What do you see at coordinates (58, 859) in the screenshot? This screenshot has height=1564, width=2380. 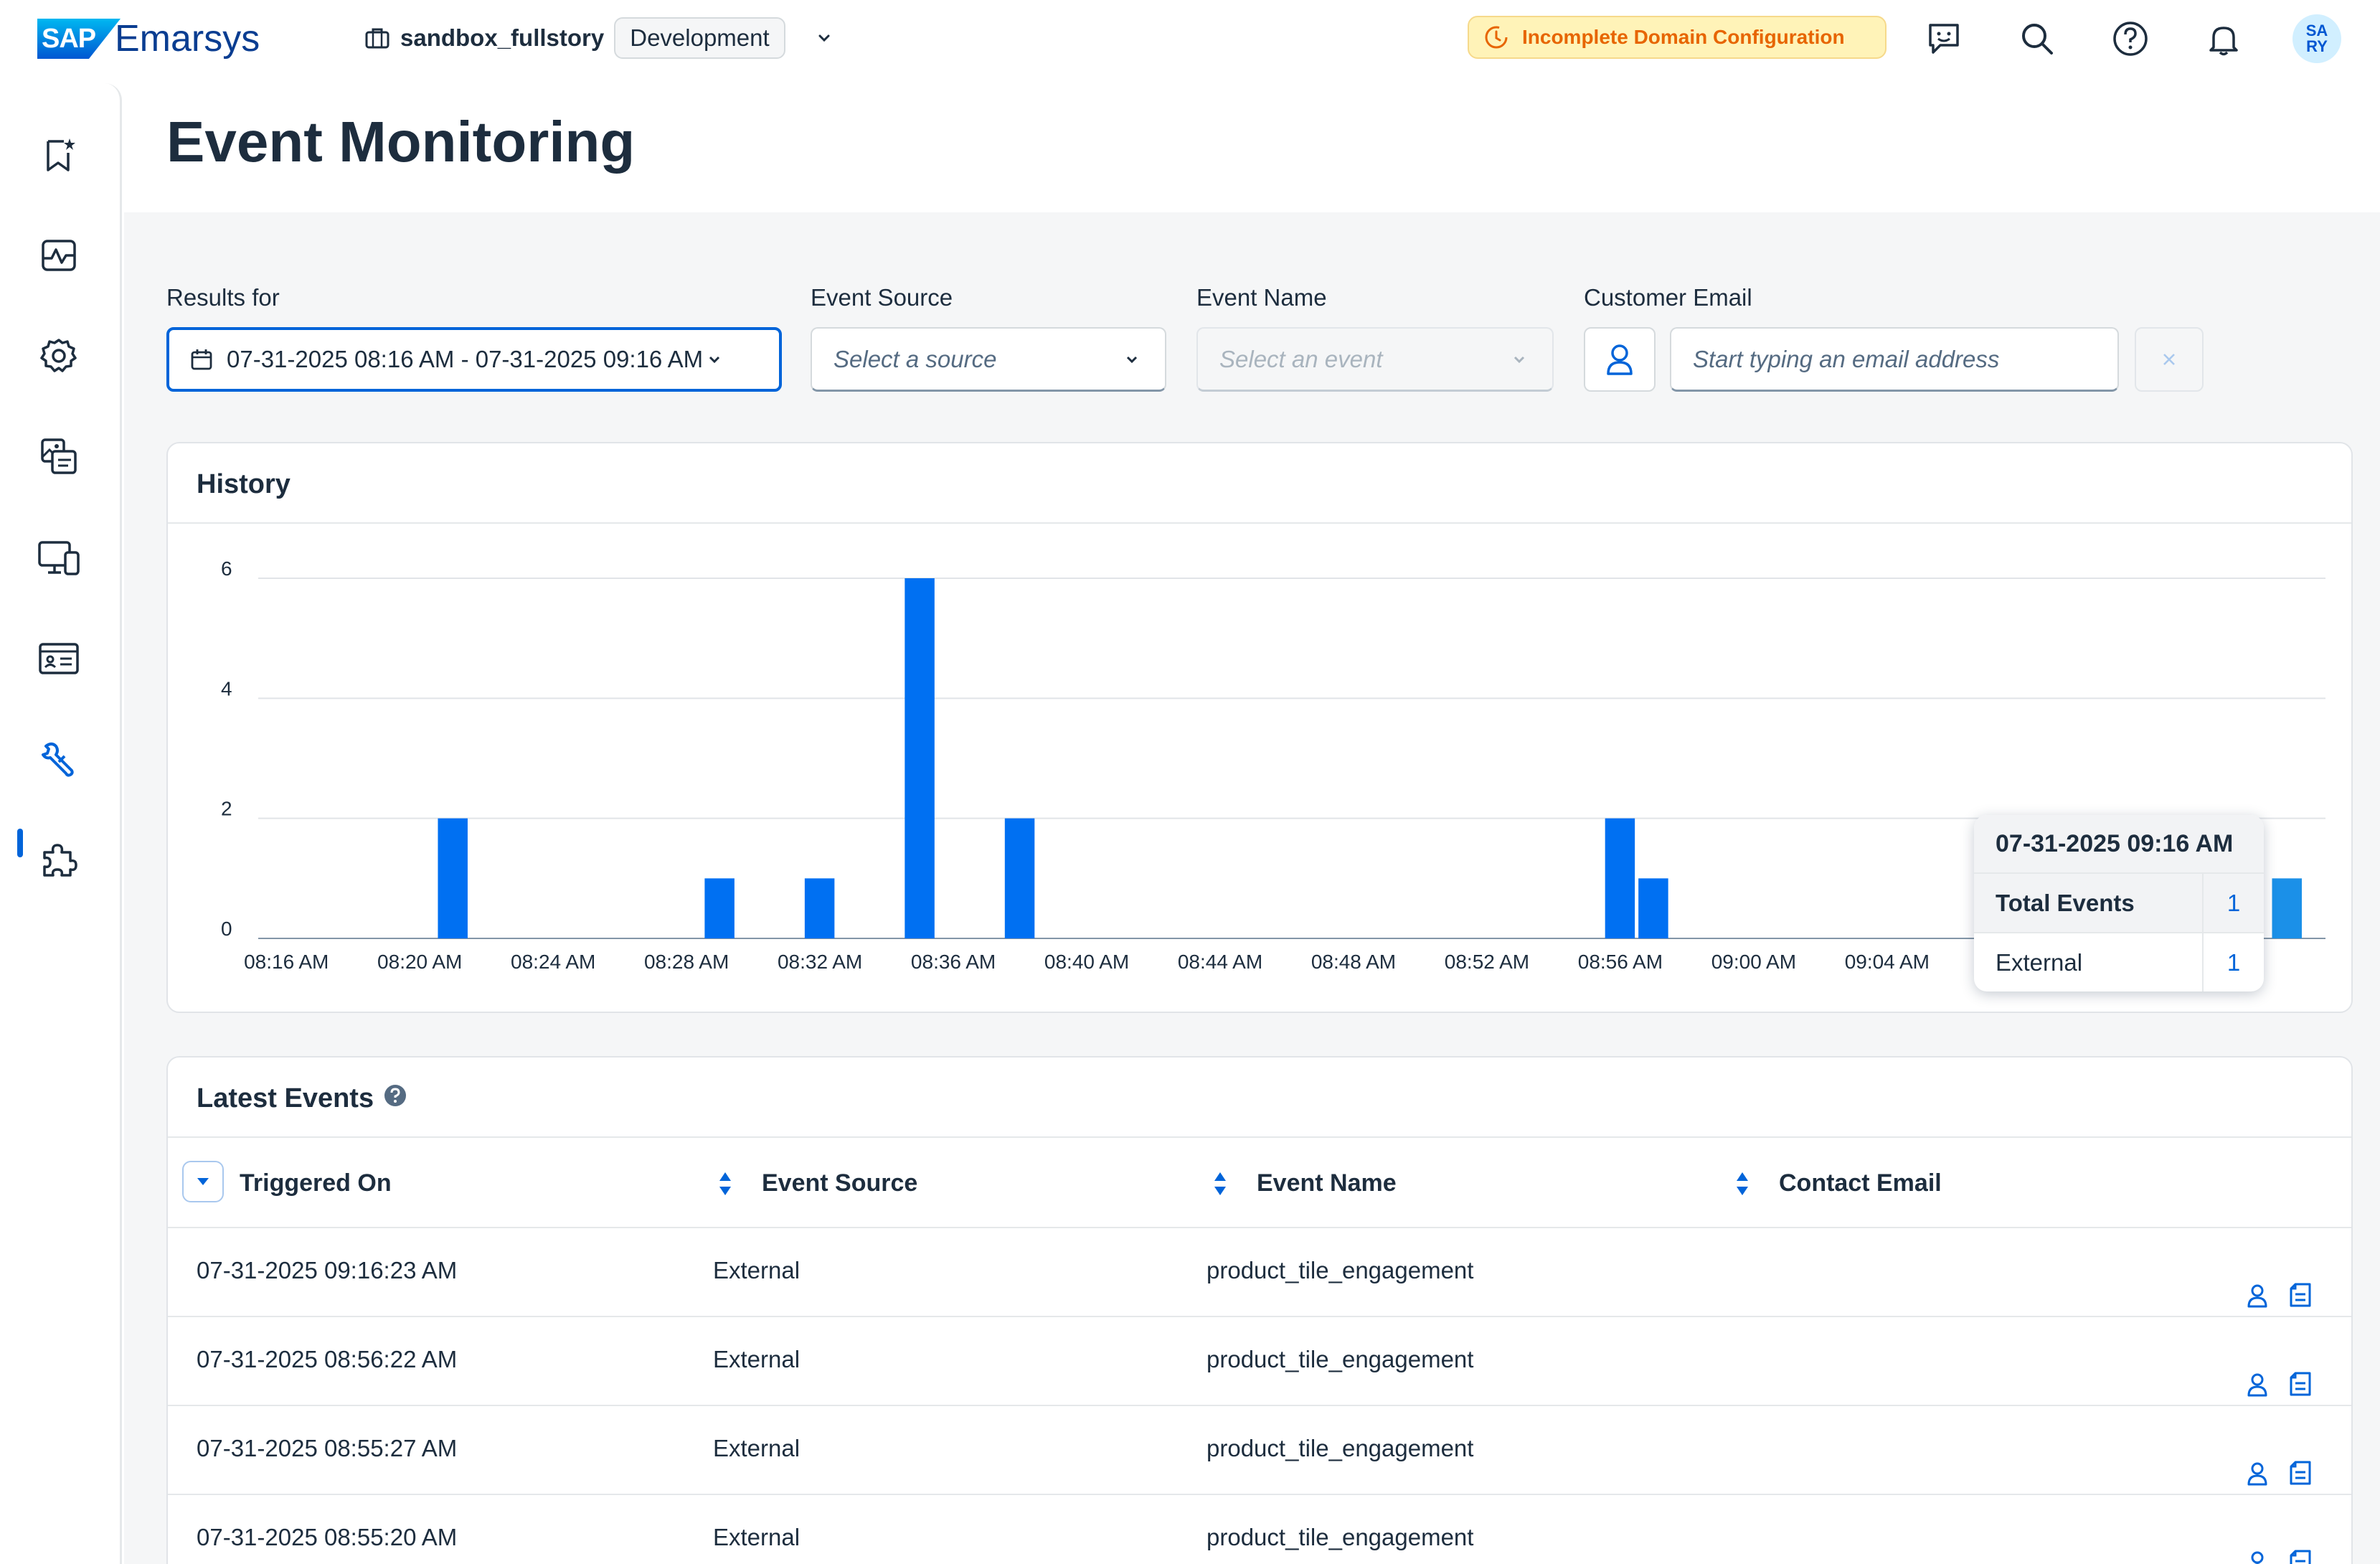 I see `plugin-icon` at bounding box center [58, 859].